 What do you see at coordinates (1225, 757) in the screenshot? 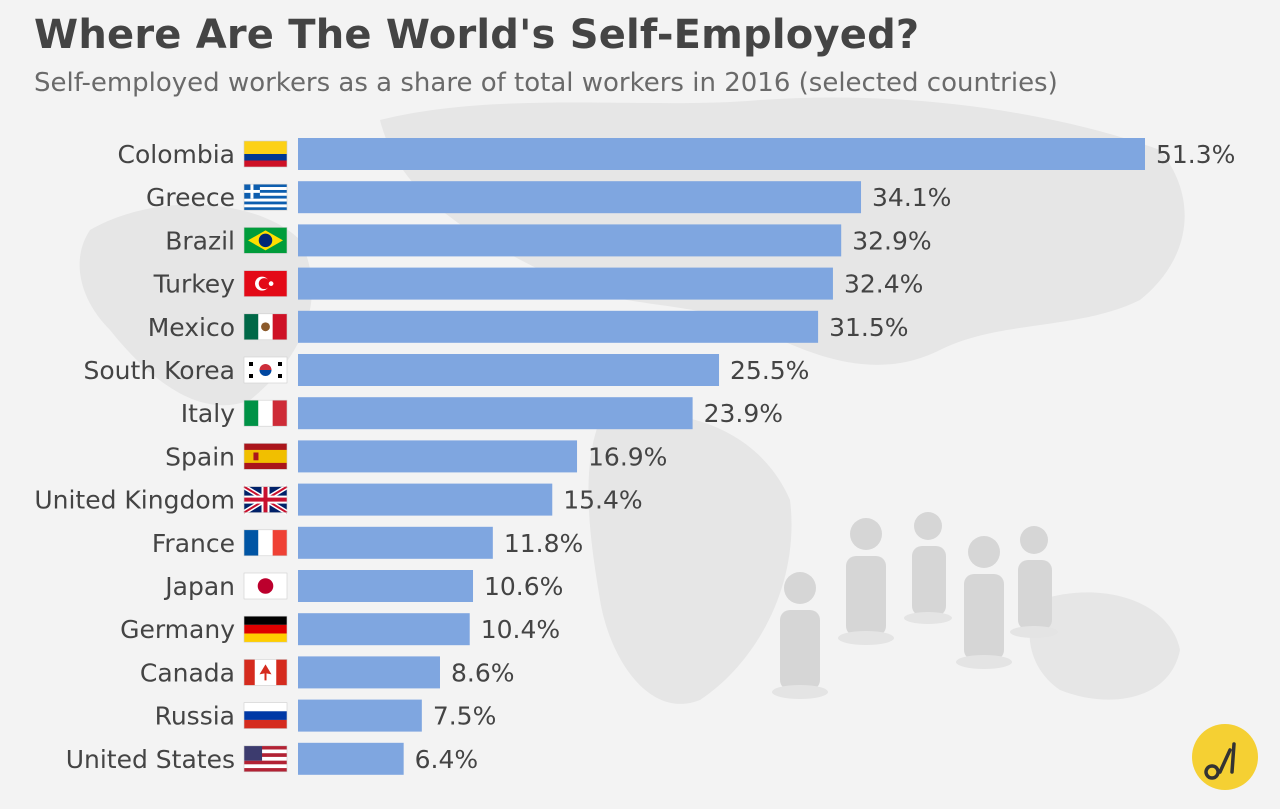
I see `brand-logo` at bounding box center [1225, 757].